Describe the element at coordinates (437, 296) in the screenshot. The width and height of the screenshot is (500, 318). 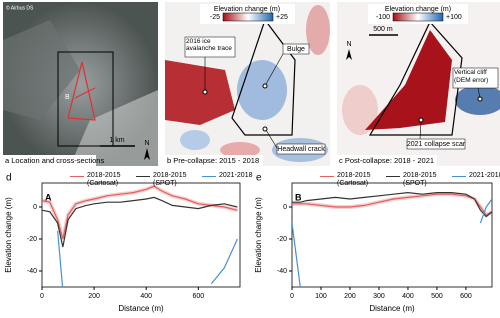
I see `x-tick-label: 500` at that location.